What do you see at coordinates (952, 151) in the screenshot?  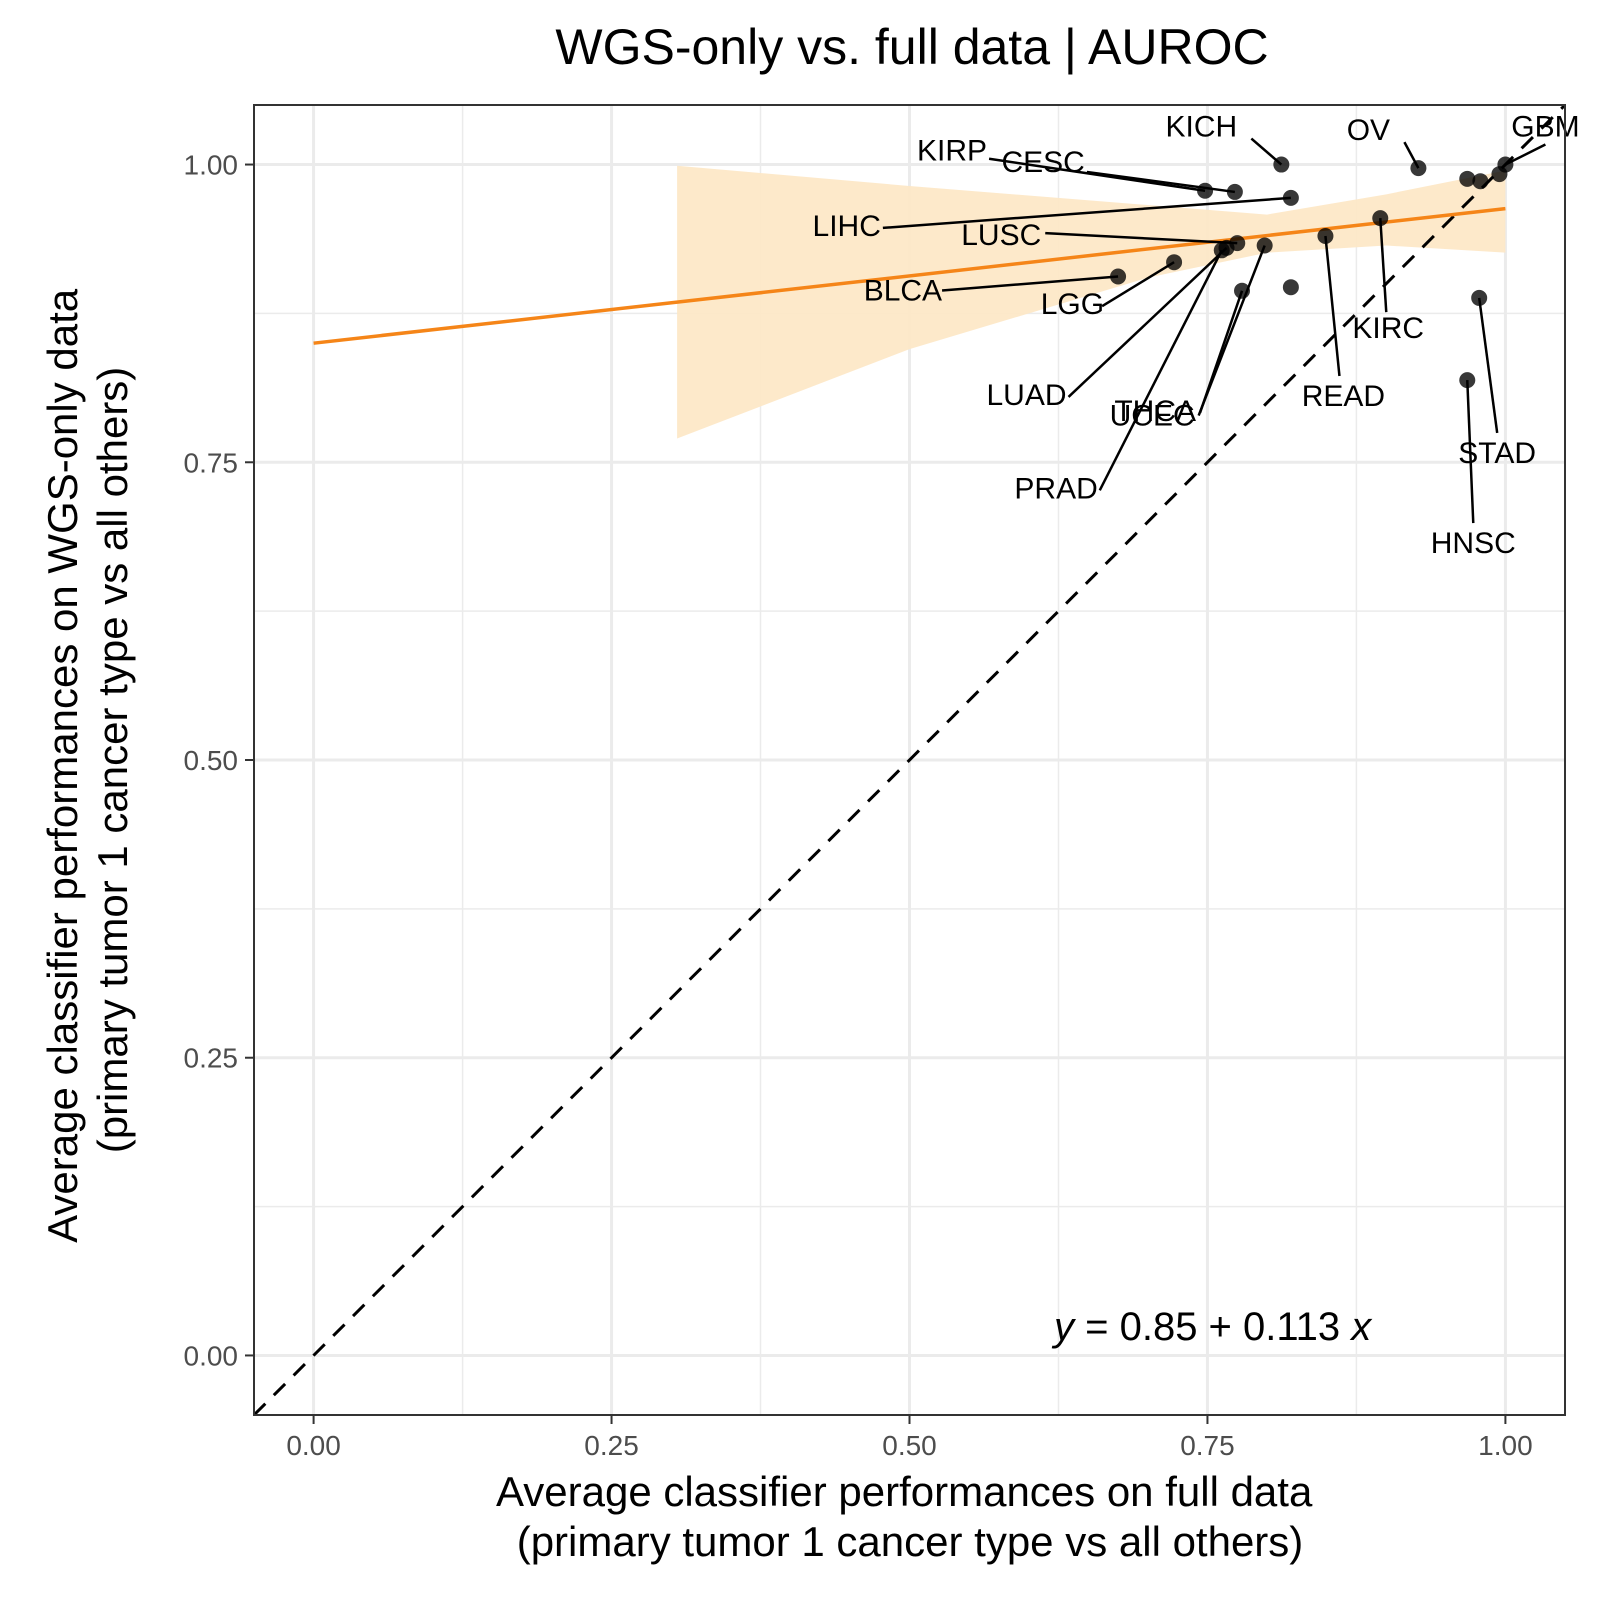 I see `point-label: KIRP` at bounding box center [952, 151].